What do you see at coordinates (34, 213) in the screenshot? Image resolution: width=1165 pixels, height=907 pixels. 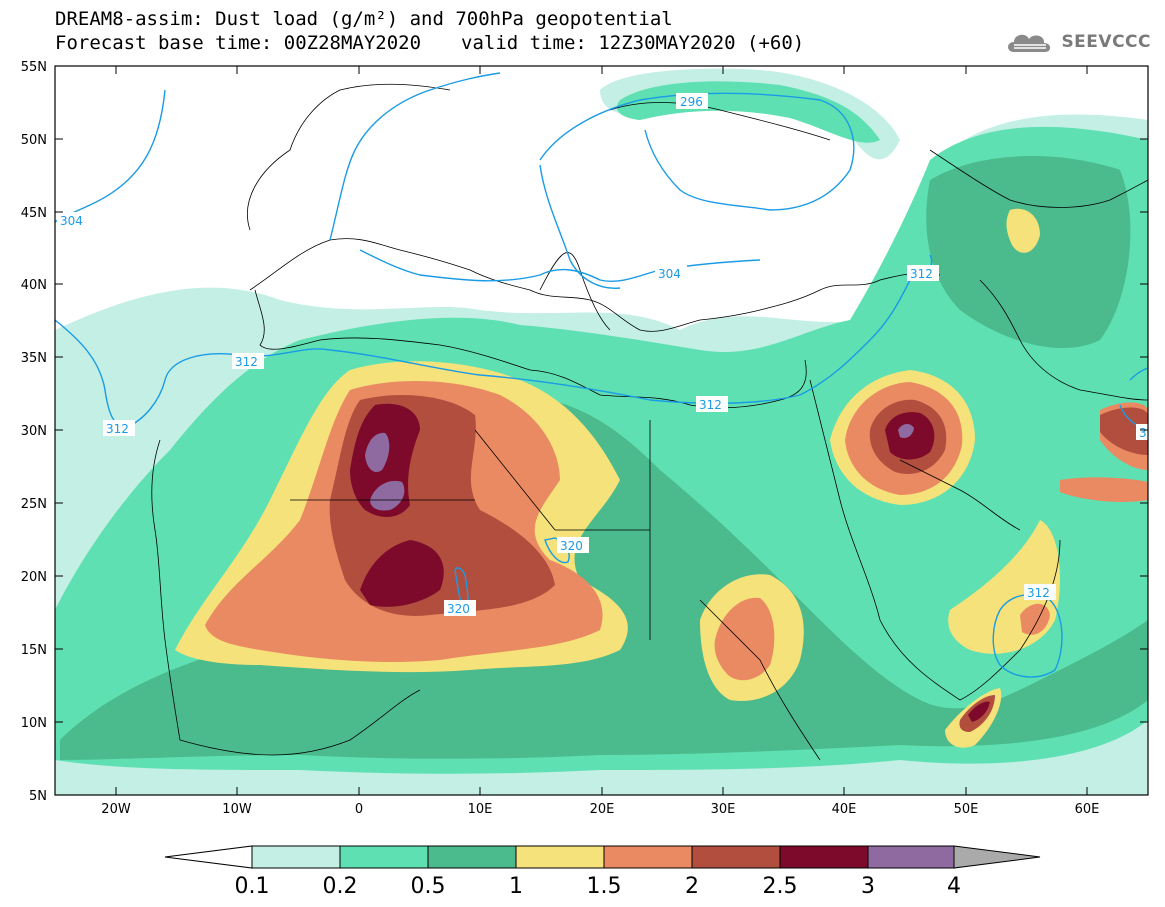 I see `lat-label: 45N` at bounding box center [34, 213].